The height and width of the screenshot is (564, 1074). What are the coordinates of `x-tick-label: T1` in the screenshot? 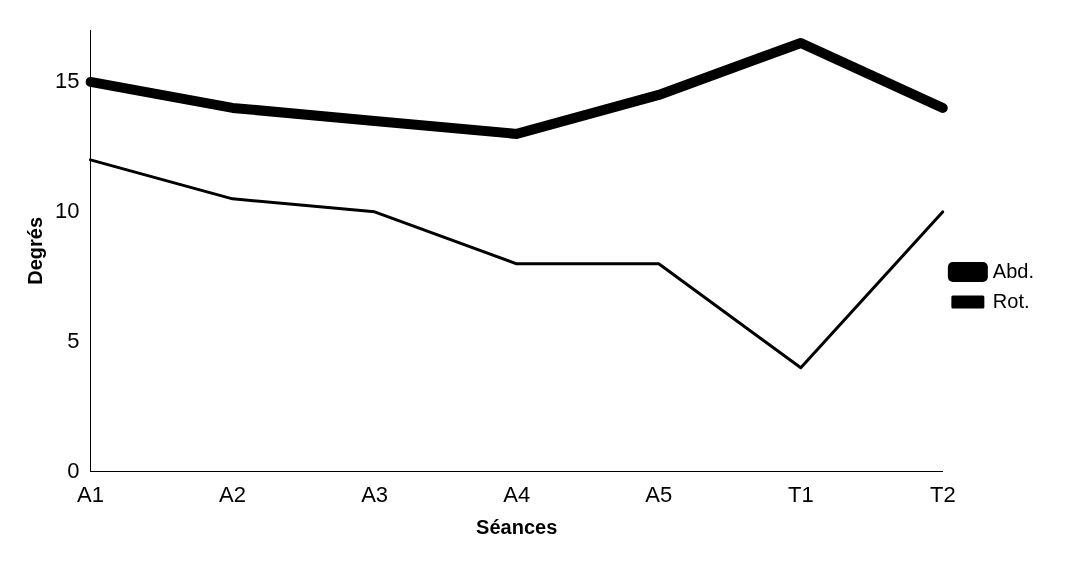 It's located at (800, 494).